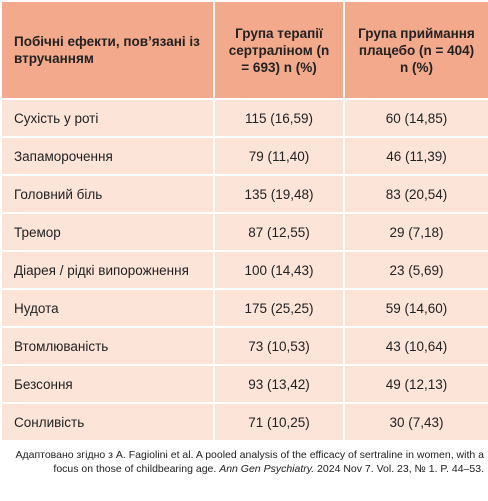 Image resolution: width=488 pixels, height=501 pixels. What do you see at coordinates (107, 232) in the screenshot?
I see `table-cell: Тремор` at bounding box center [107, 232].